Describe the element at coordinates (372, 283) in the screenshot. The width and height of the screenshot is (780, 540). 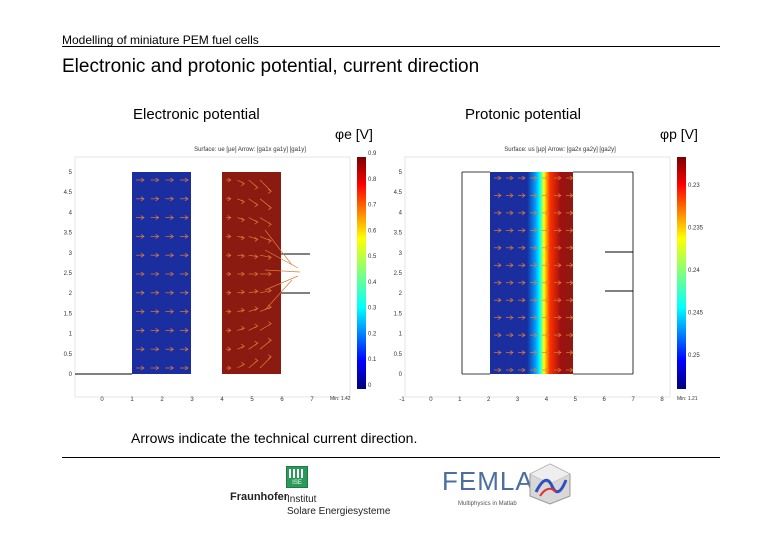
I see `electronic-colorbar-tick-label: 0.4` at that location.